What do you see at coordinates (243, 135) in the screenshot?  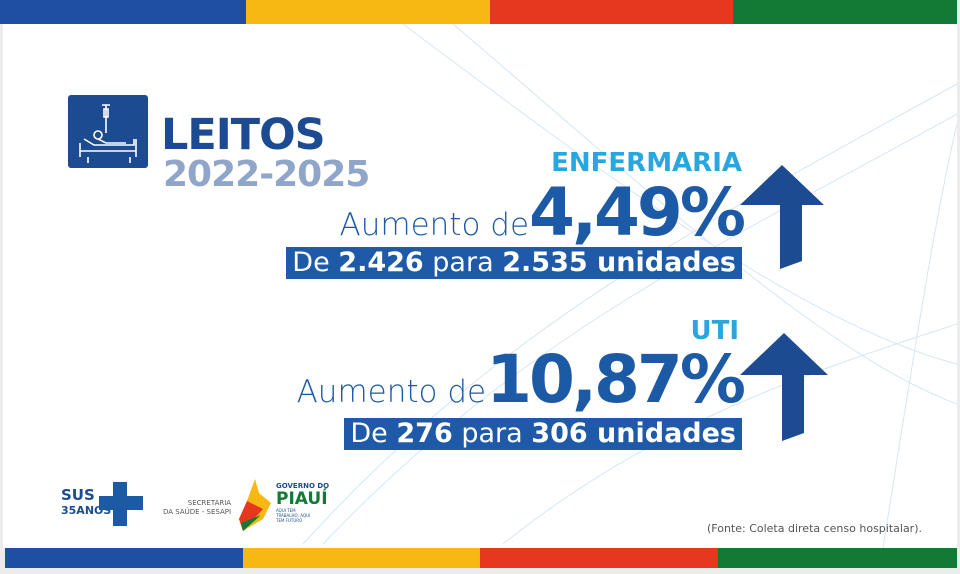 I see `page-title: LEITOS` at bounding box center [243, 135].